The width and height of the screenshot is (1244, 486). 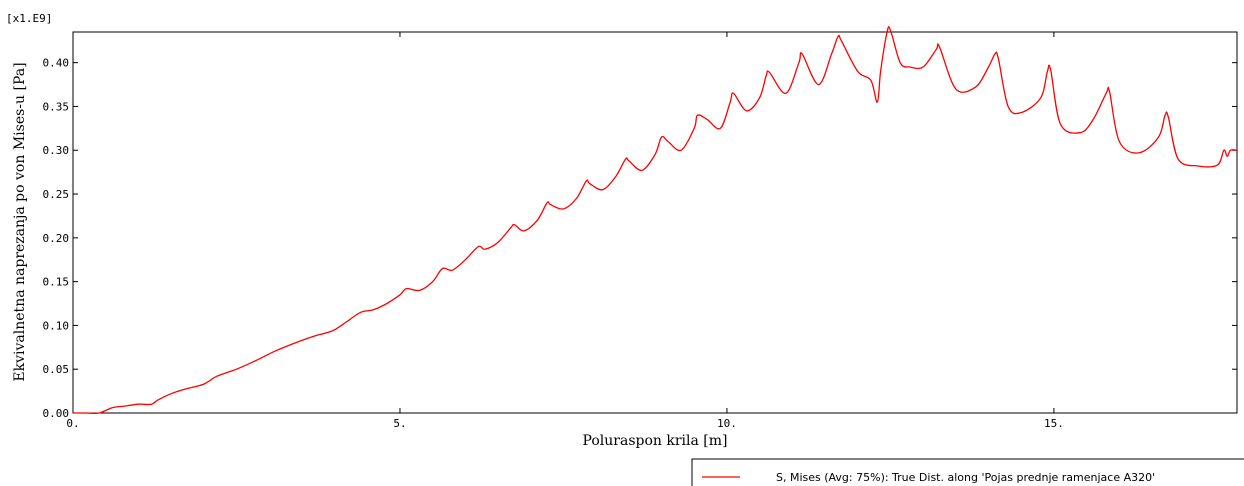 I want to click on y-tick-label: 0.10, so click(x=56, y=325).